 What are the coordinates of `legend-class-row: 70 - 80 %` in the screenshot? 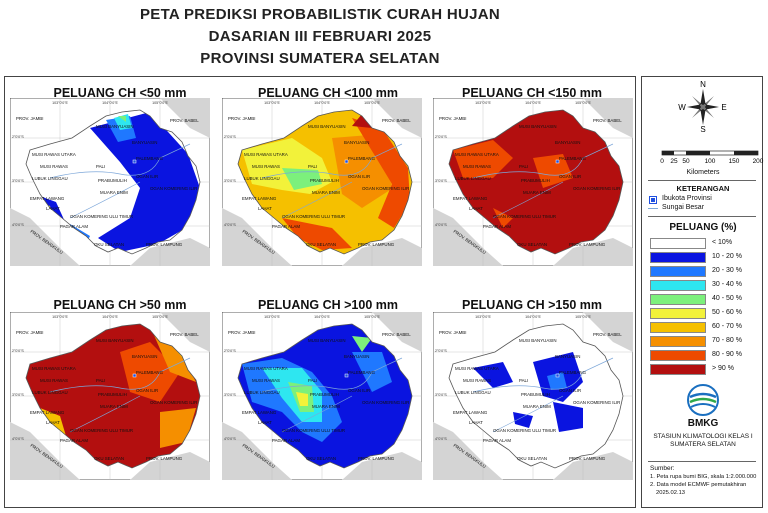 It's located at (705, 342).